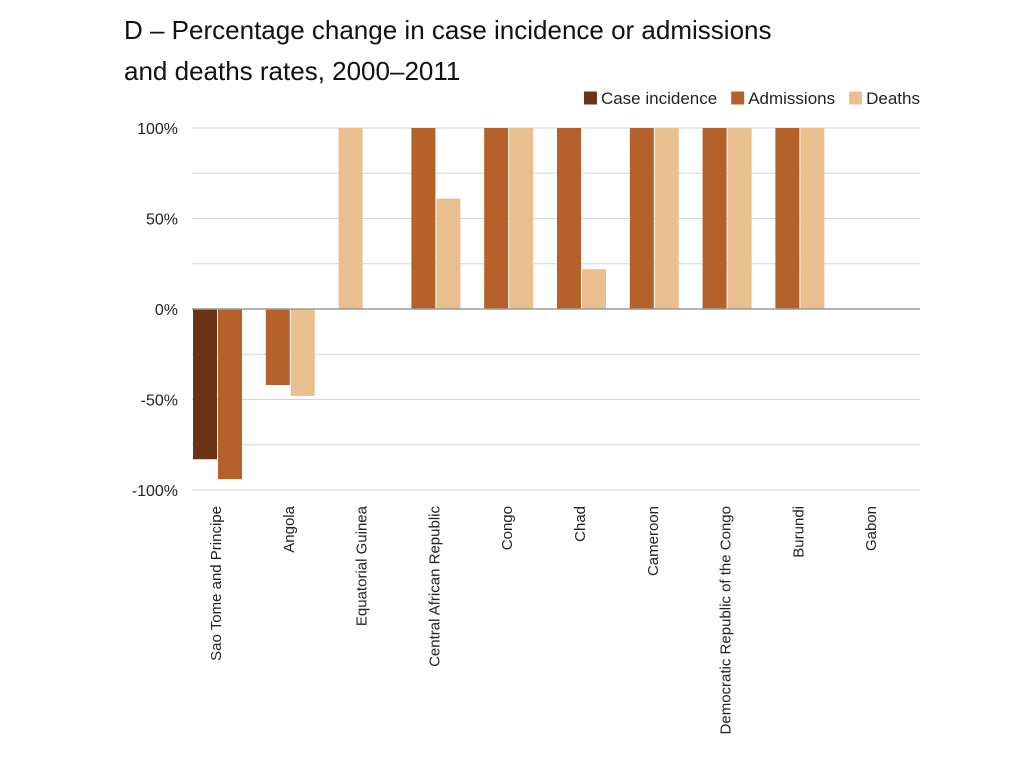  Describe the element at coordinates (166, 310) in the screenshot. I see `y-tick-label: 0%` at that location.